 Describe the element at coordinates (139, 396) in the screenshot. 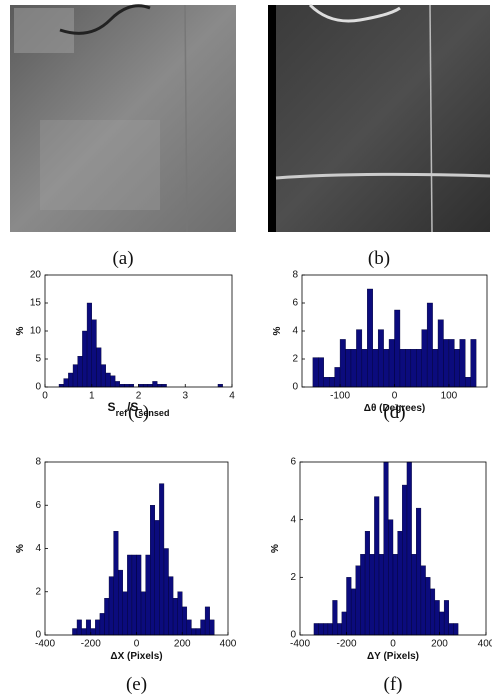

I see `x-tick-label: 2` at that location.